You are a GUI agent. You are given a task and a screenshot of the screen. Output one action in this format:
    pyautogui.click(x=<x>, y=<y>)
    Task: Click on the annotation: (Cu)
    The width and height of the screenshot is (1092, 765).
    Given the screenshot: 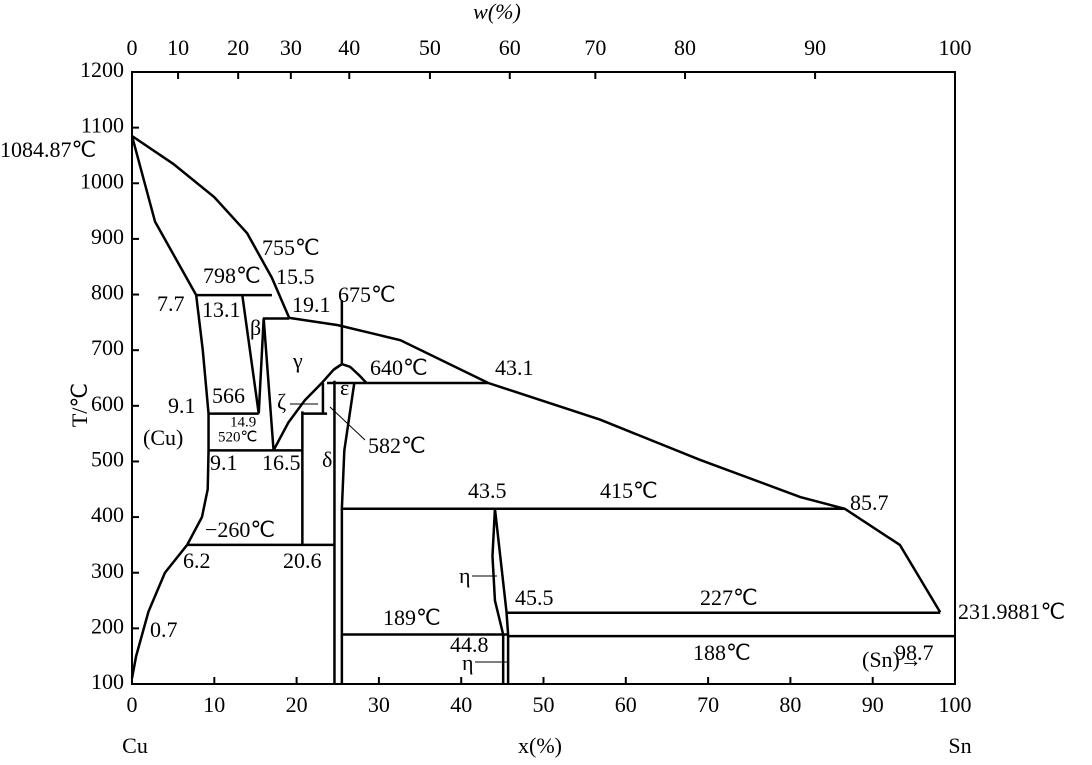 What is the action you would take?
    pyautogui.click(x=163, y=437)
    